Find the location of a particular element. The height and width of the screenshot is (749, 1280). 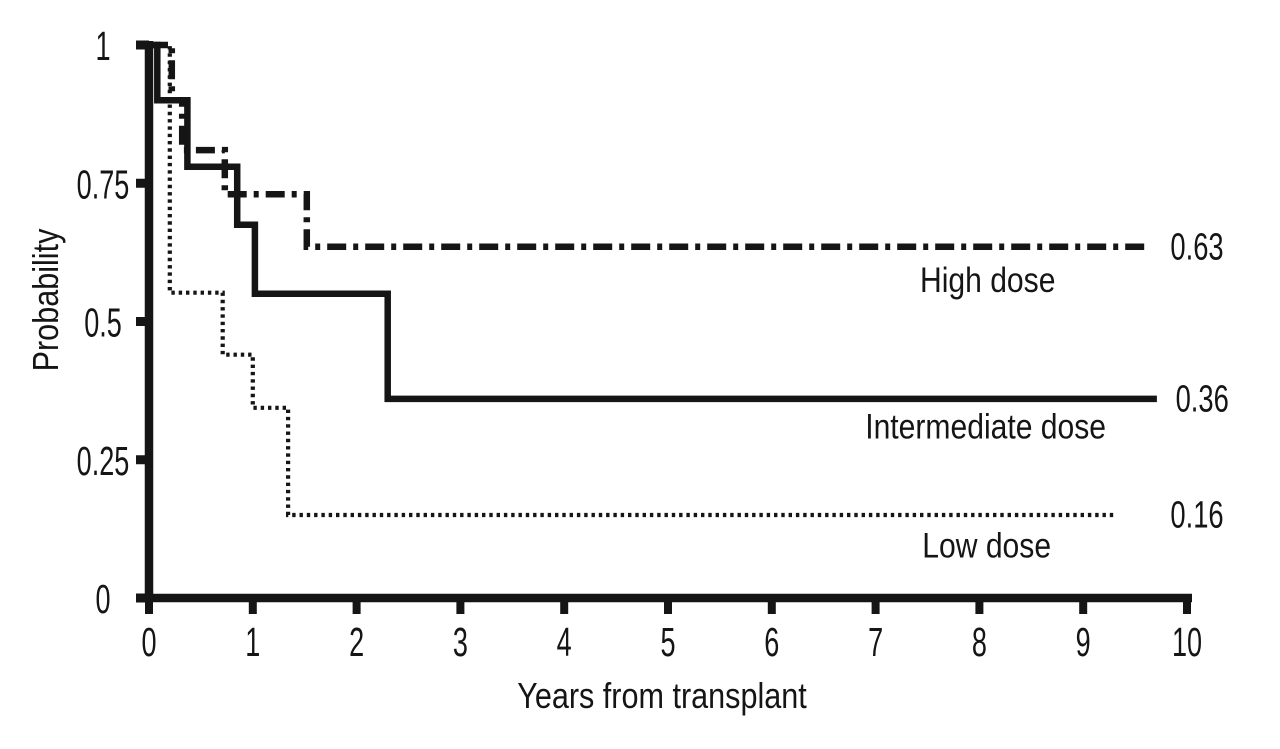

x-tick-label-text: 10 is located at coordinates (1187, 643).